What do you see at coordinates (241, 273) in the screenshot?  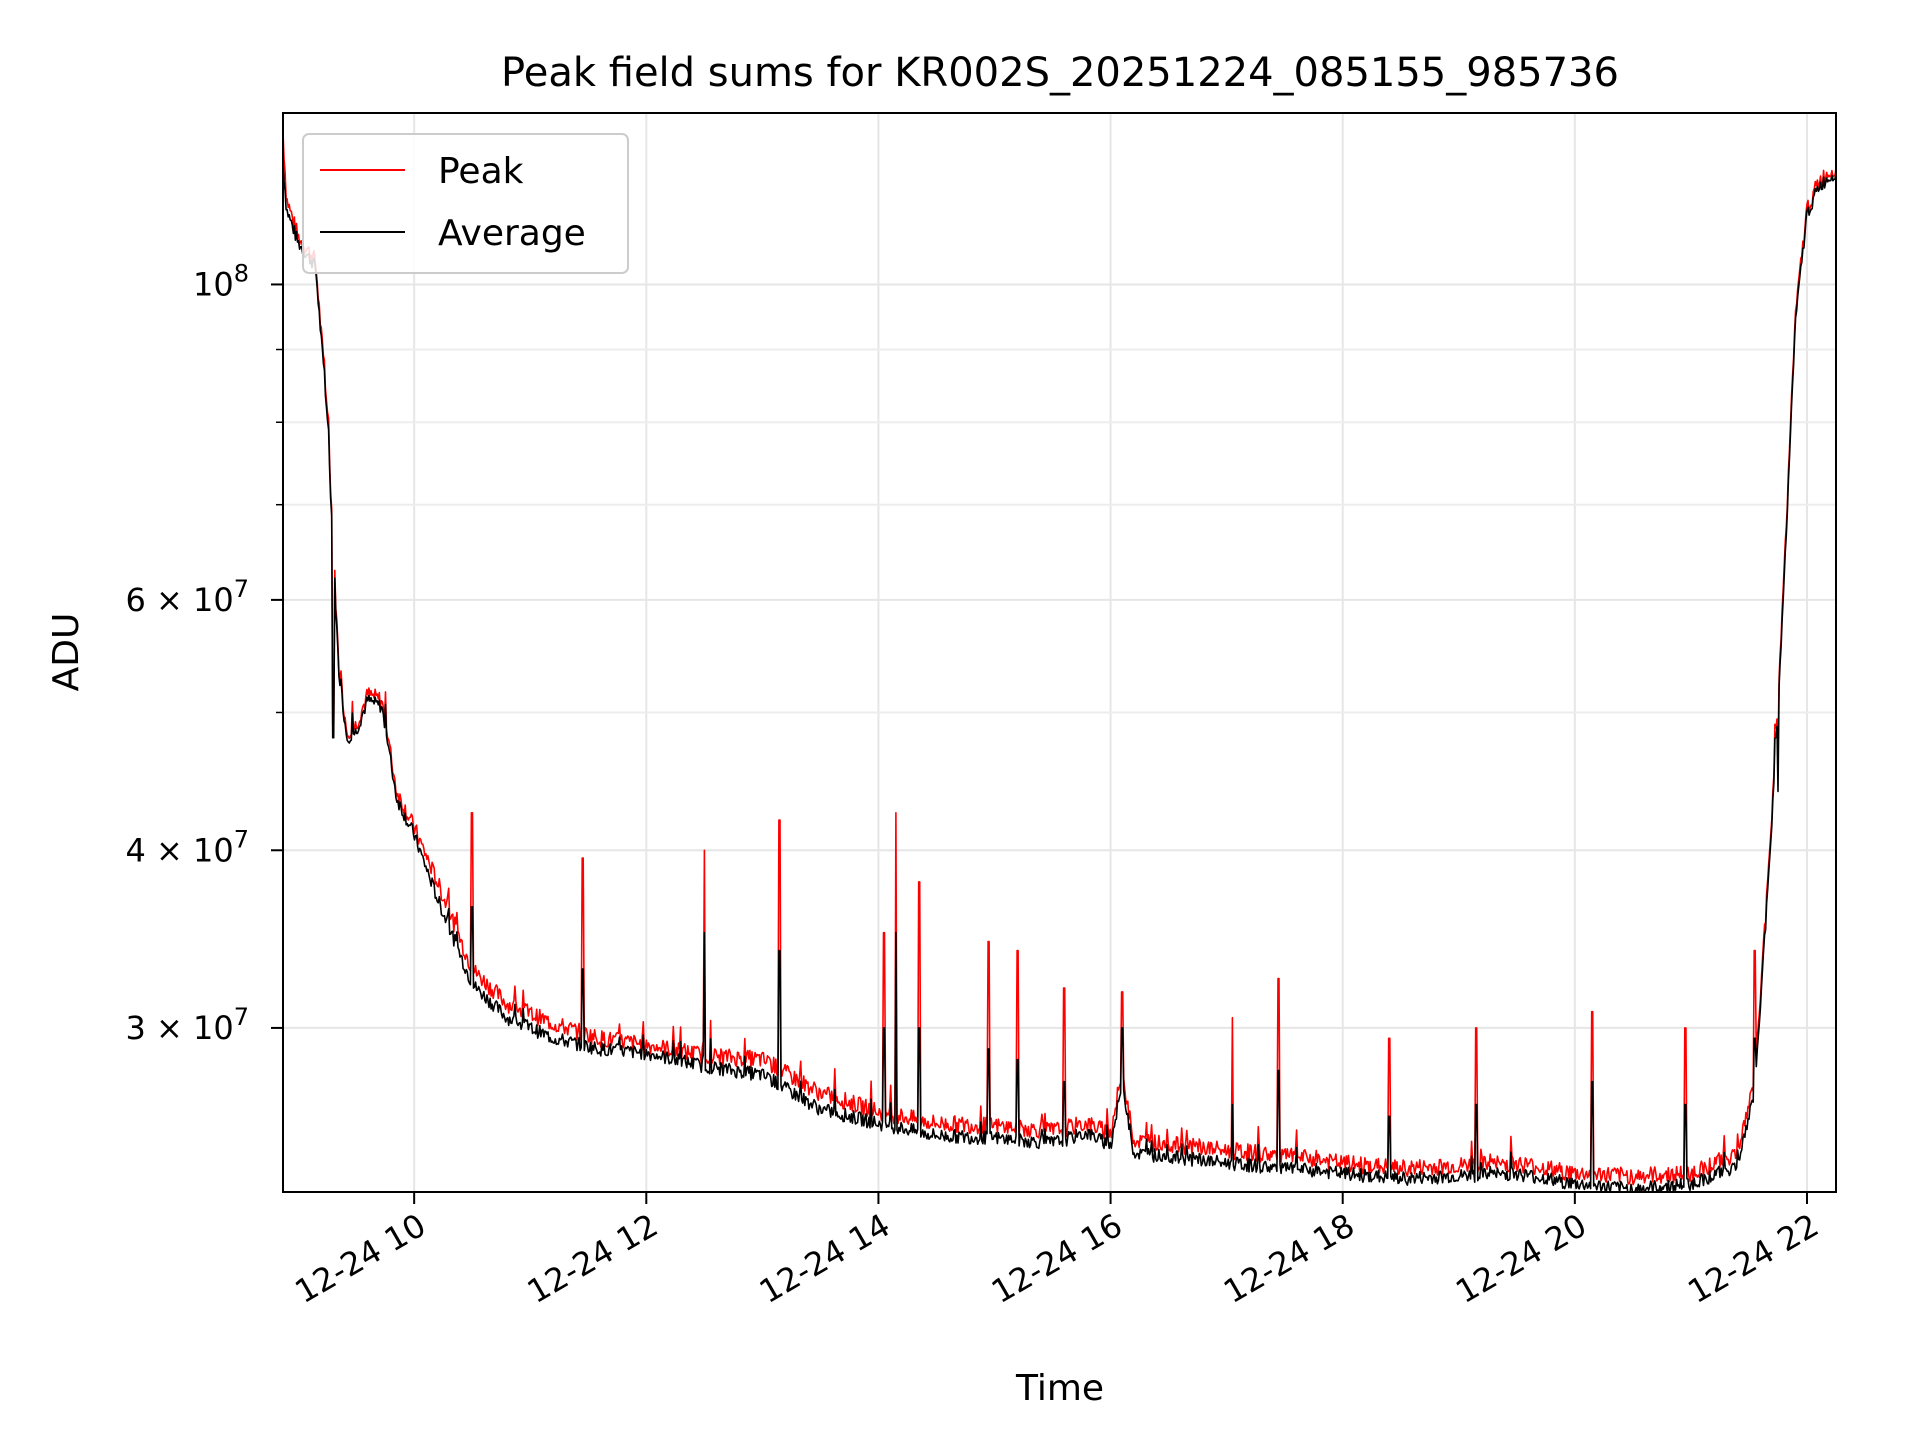 I see `y-tick-label-exponent: 8` at bounding box center [241, 273].